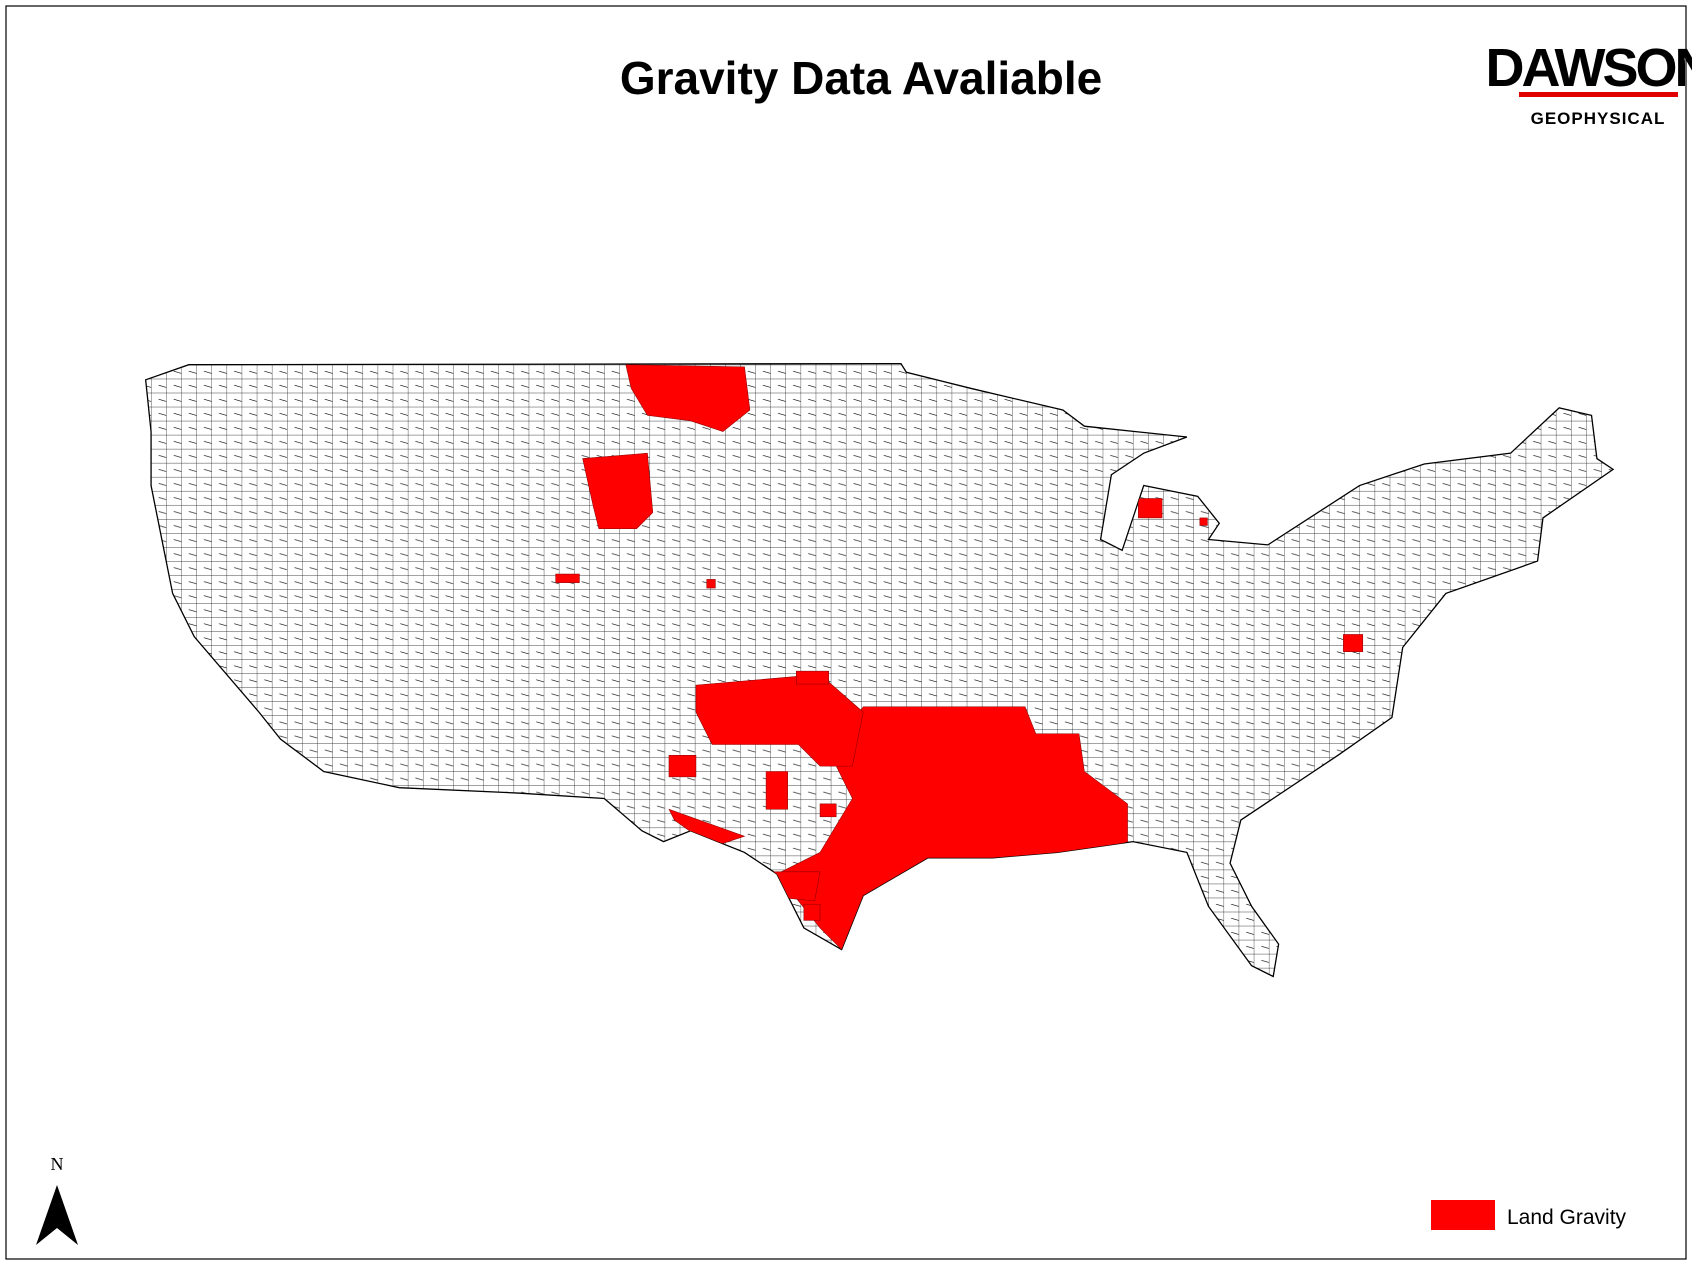 The height and width of the screenshot is (1267, 1692). I want to click on legend: Land Gravity, so click(1529, 1215).